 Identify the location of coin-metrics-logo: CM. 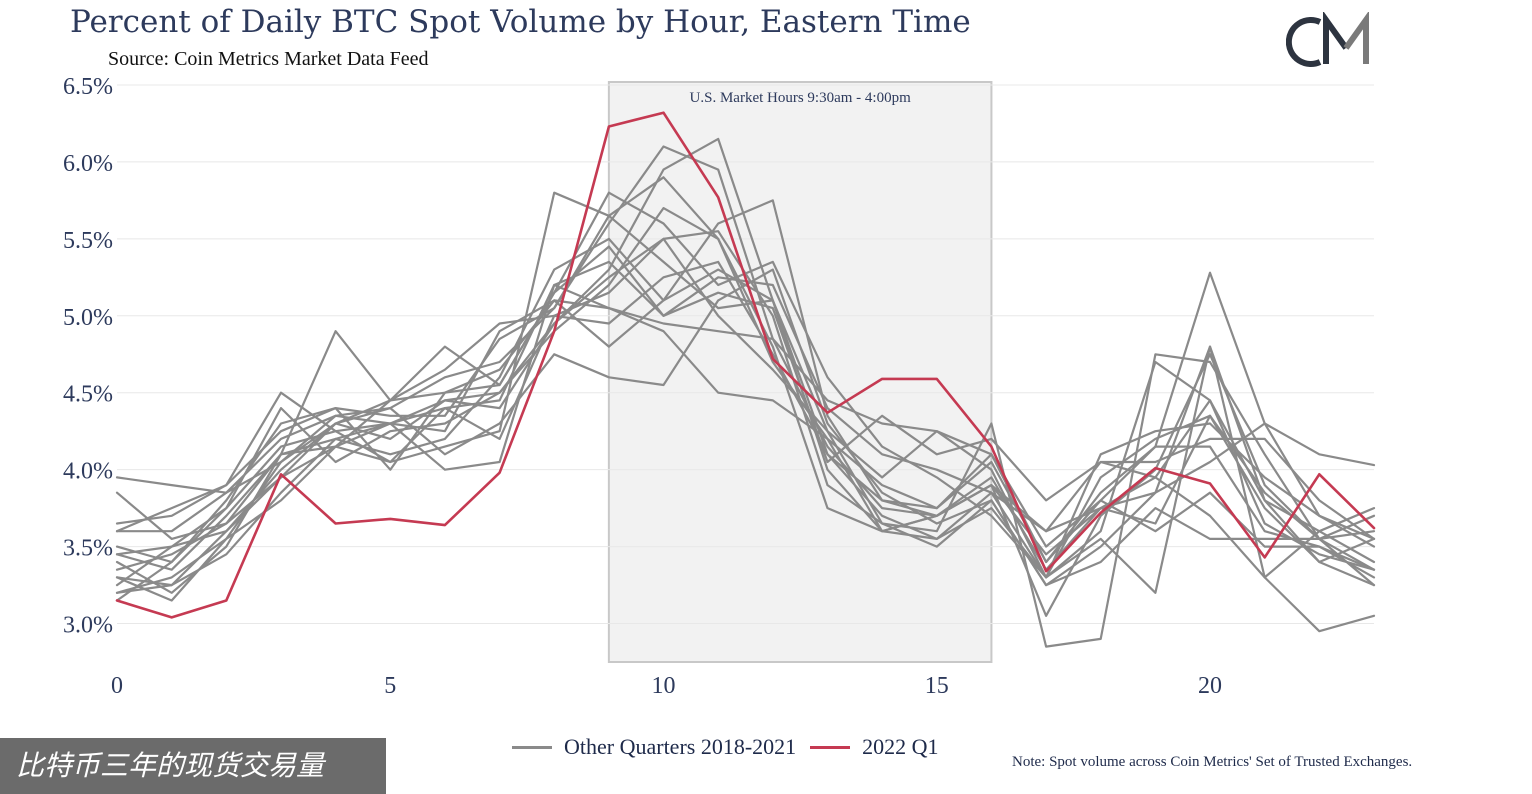
(1327, 39).